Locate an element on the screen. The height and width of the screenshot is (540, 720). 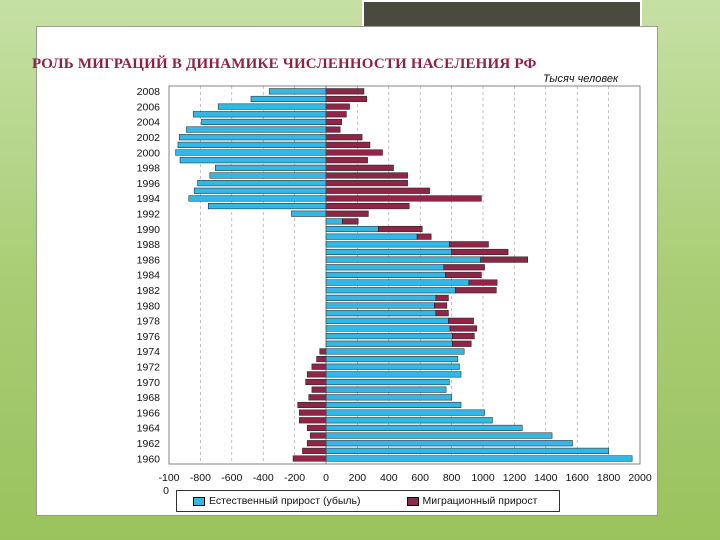
y-tick-label: 1964 is located at coordinates (149, 429).